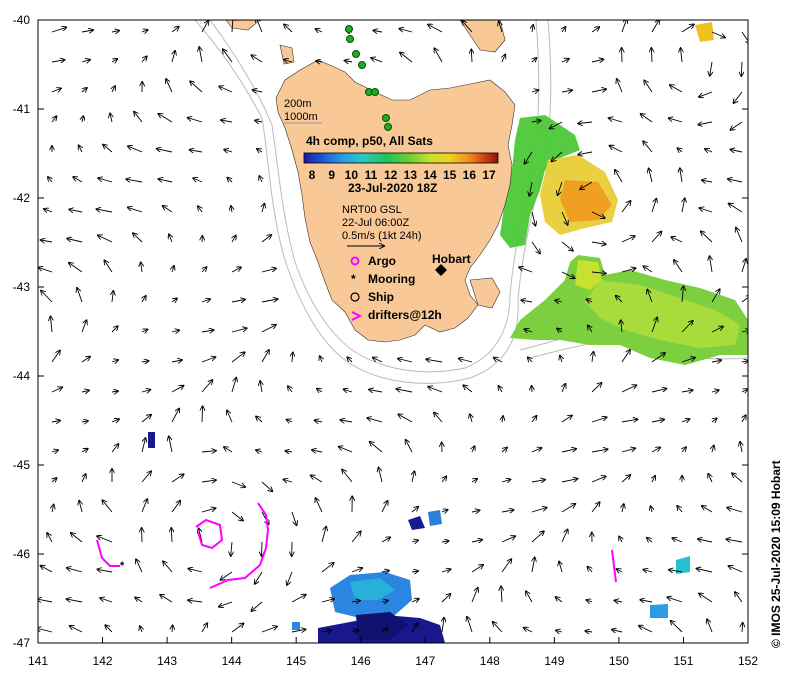 The height and width of the screenshot is (678, 792). Describe the element at coordinates (748, 661) in the screenshot. I see `x-tick-label: 152` at that location.